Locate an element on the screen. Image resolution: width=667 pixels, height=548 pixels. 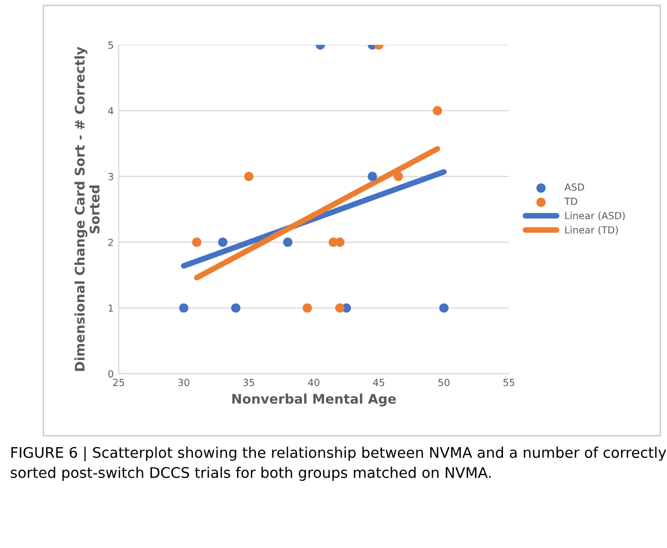
x-tick-label: 30 is located at coordinates (184, 382).